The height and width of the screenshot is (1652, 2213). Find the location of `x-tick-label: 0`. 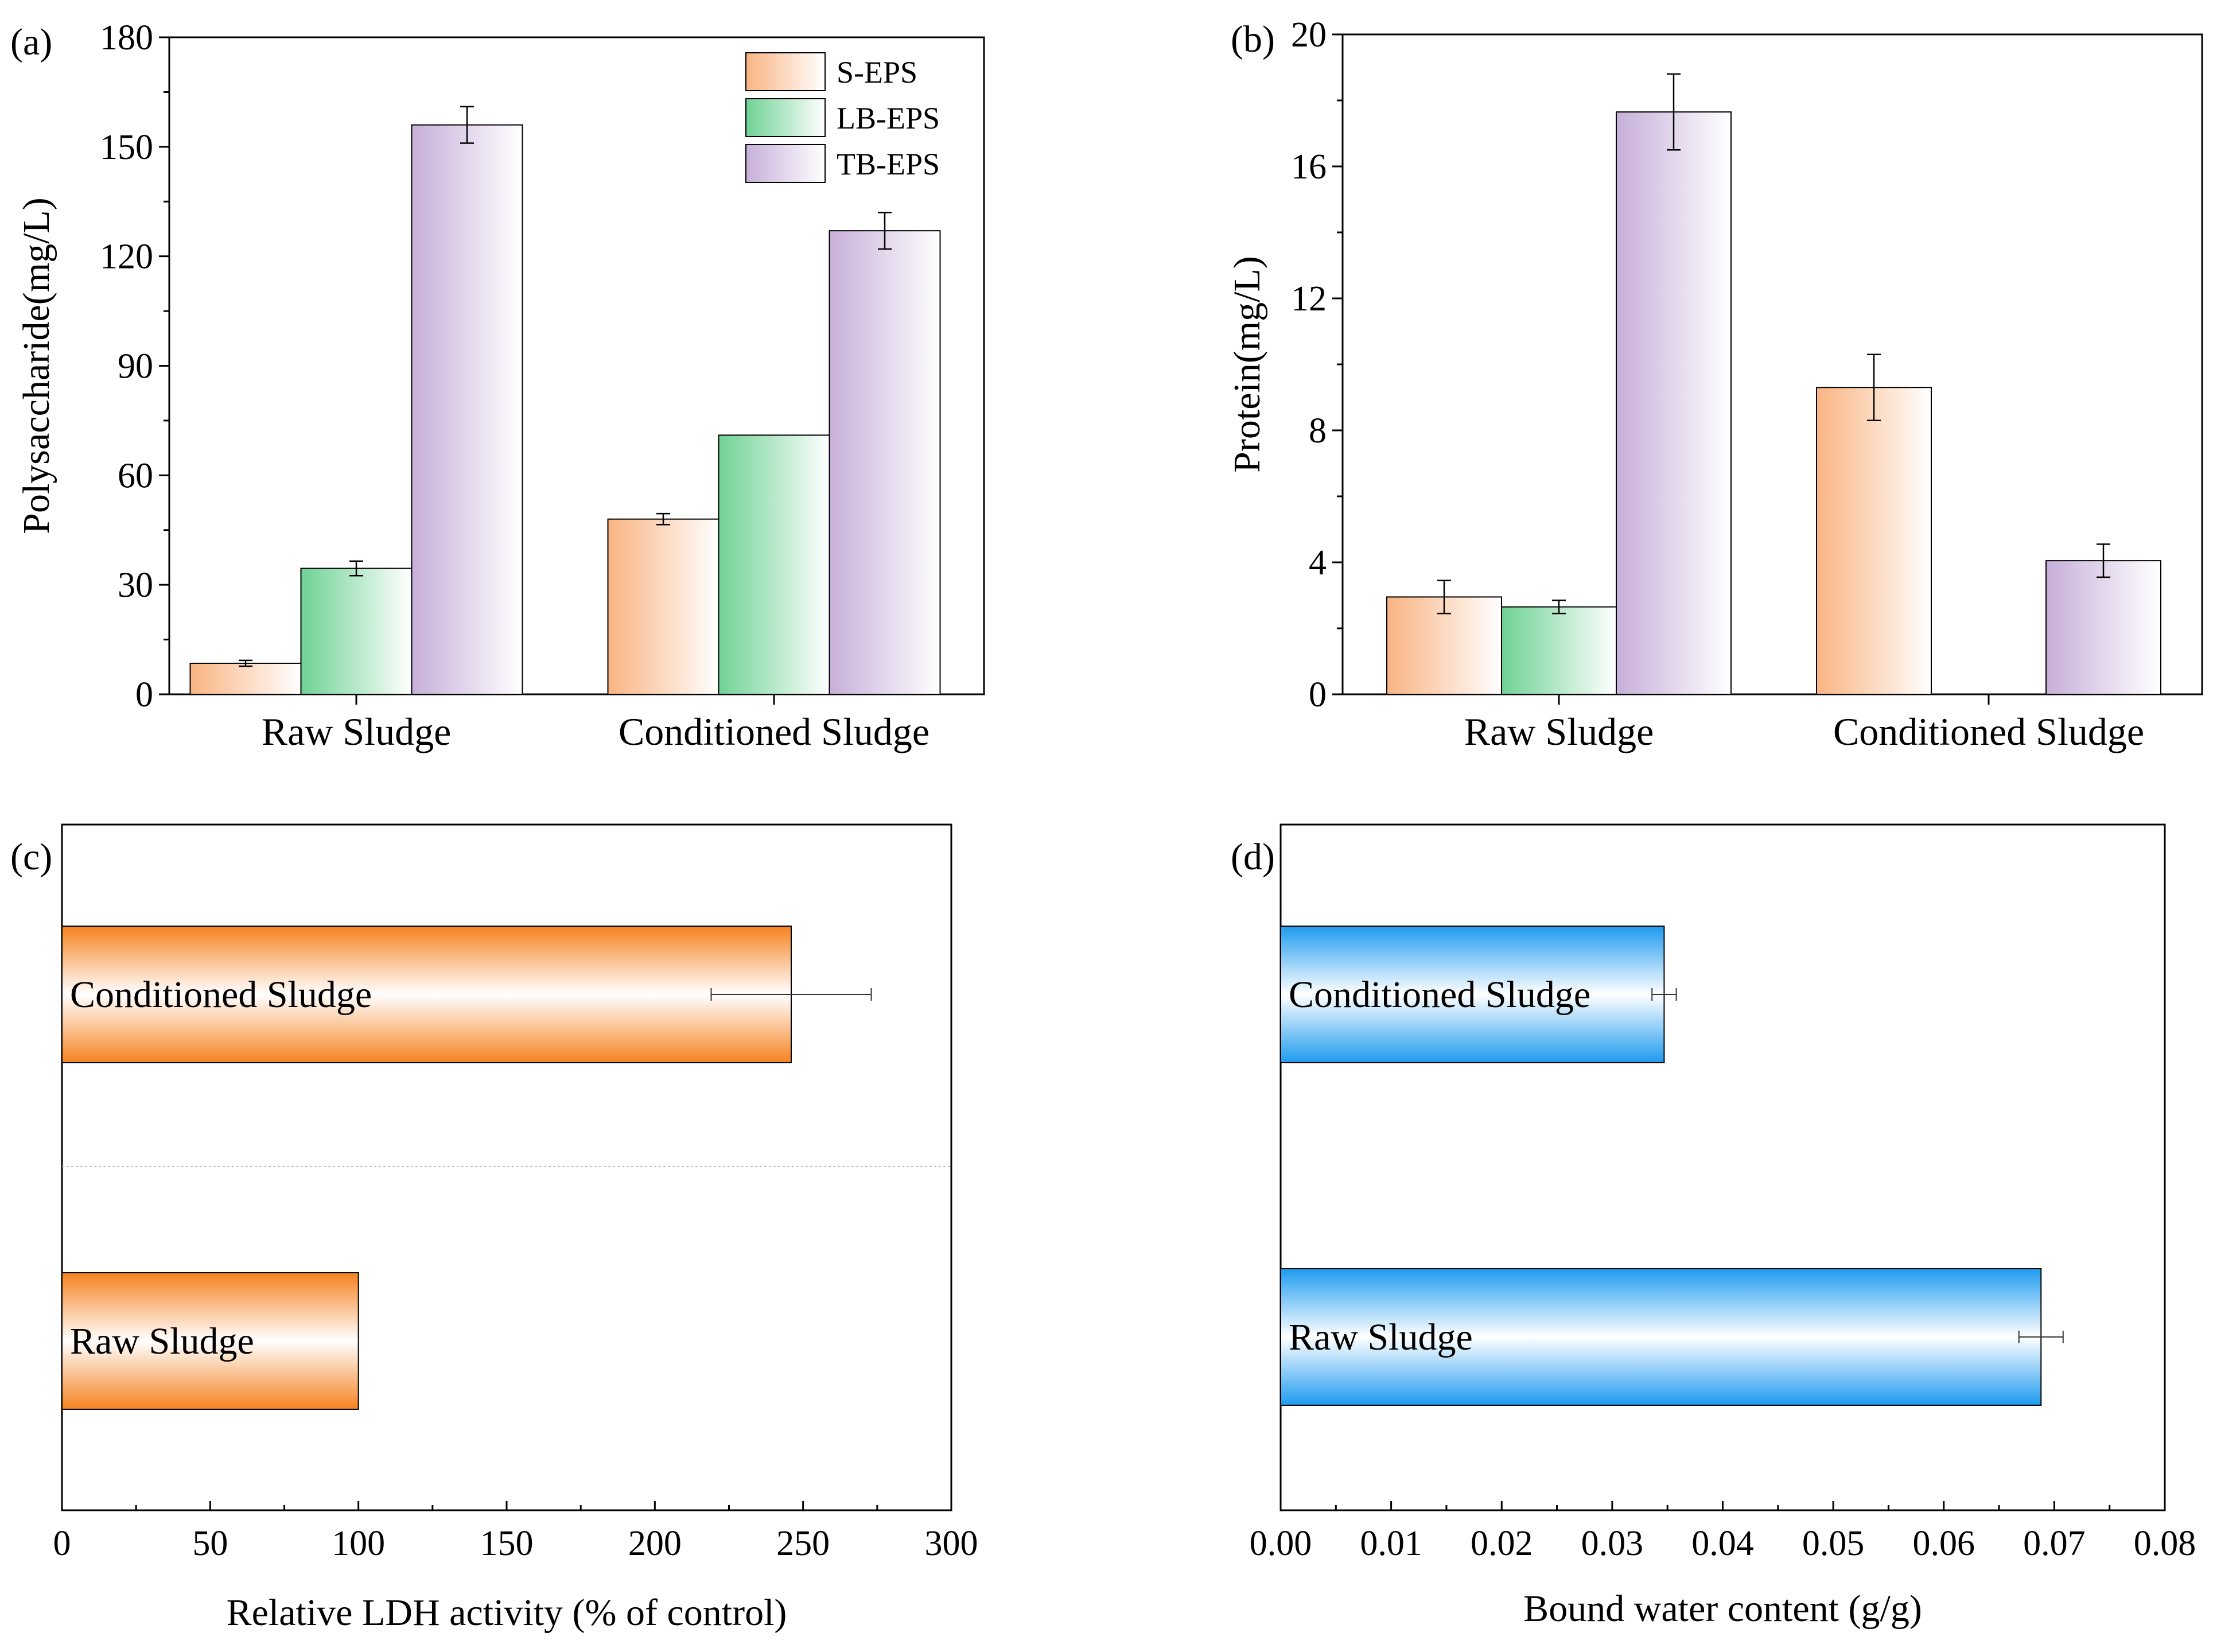

x-tick-label: 0 is located at coordinates (62, 1543).